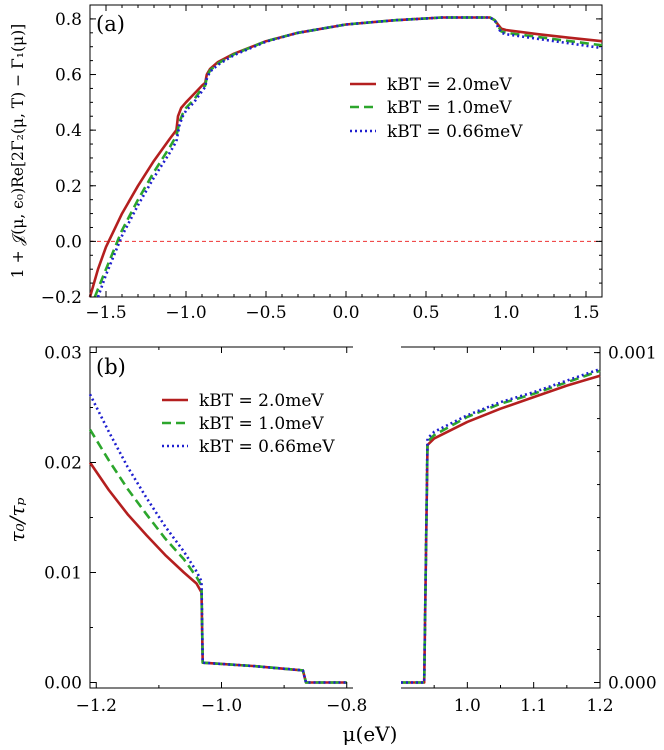  Describe the element at coordinates (68, 242) in the screenshot. I see `panel-a-ytick-label: 0.0` at that location.